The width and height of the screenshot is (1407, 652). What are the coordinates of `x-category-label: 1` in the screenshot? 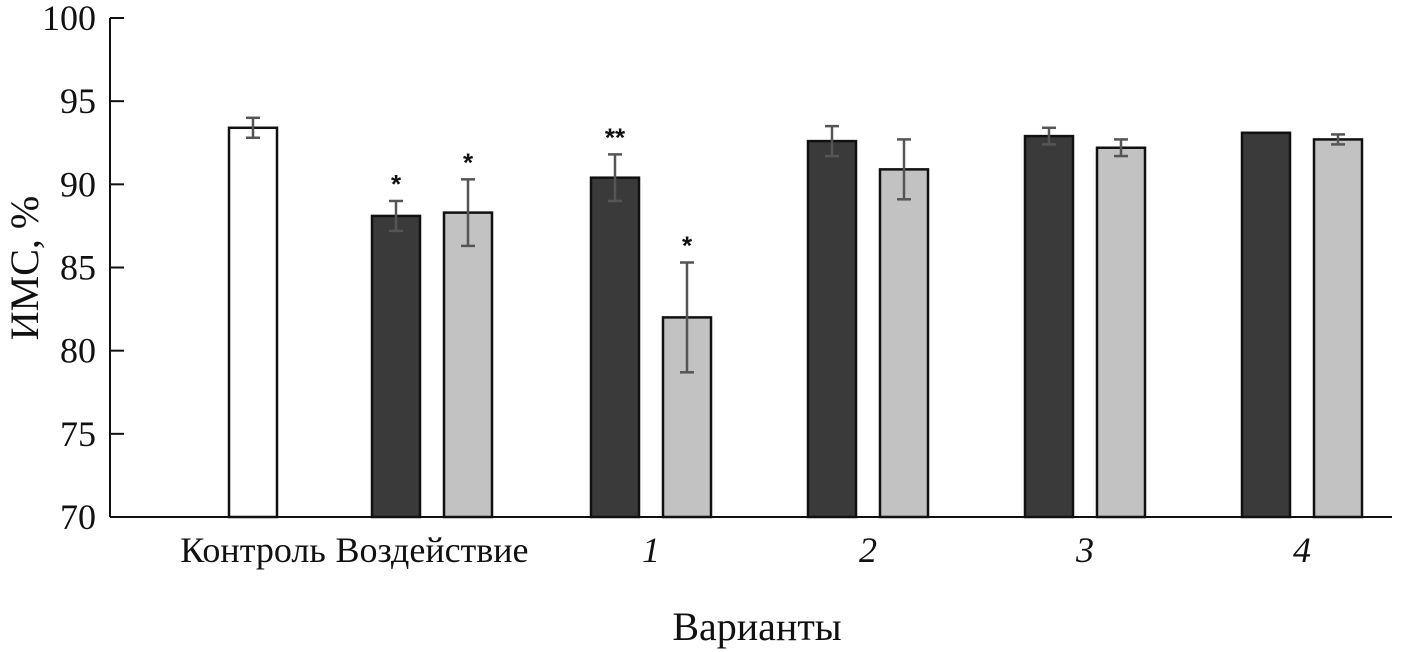 It's located at (651, 550).